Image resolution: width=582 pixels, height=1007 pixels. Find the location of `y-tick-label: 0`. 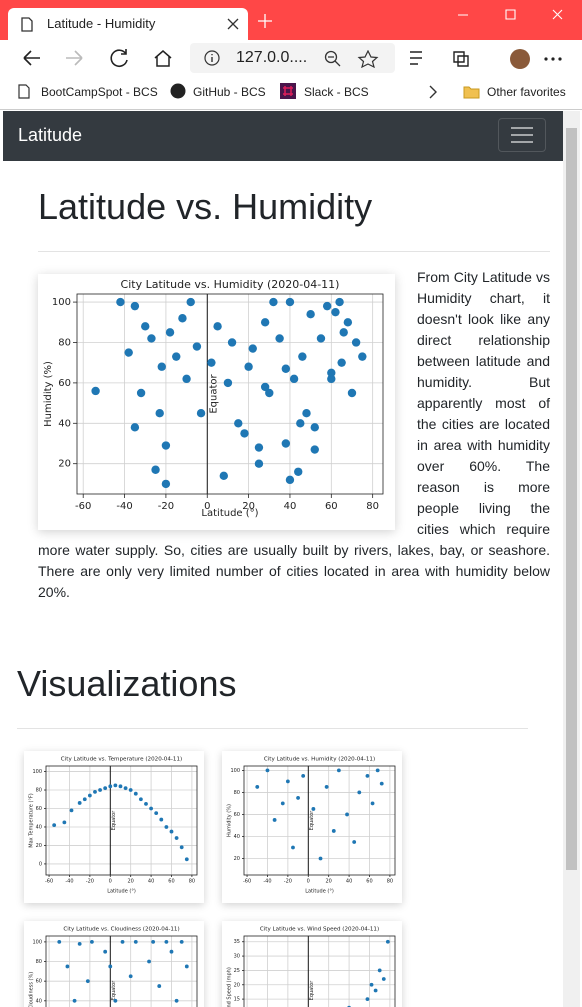

y-tick-label: 0 is located at coordinates (40, 864).